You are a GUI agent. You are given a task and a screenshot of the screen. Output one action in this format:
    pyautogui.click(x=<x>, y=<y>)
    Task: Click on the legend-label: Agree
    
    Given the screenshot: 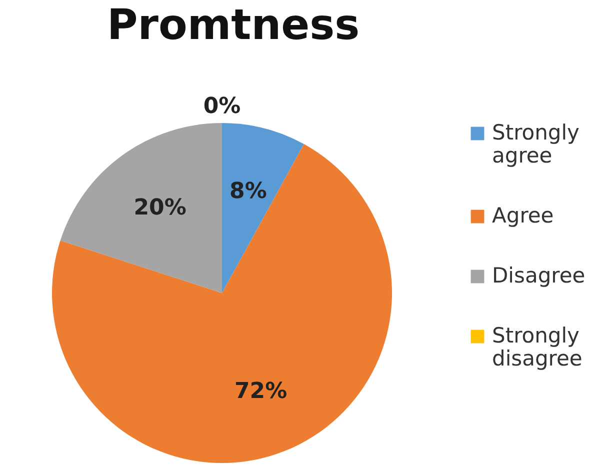 What is the action you would take?
    pyautogui.click(x=523, y=216)
    